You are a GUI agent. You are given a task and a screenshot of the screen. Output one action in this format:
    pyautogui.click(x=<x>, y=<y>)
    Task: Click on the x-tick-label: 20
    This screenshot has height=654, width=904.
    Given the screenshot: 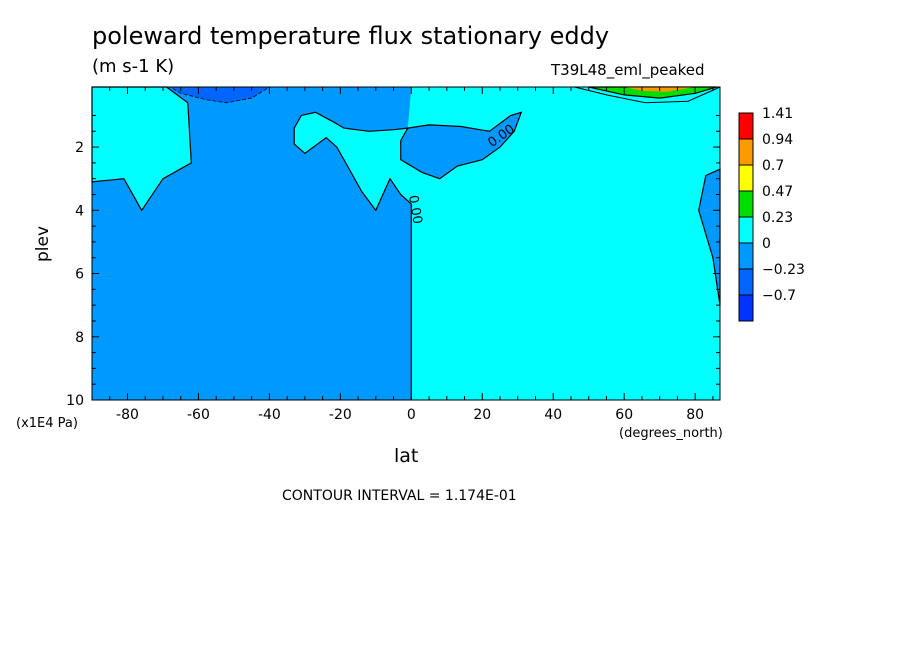 What is the action you would take?
    pyautogui.click(x=482, y=415)
    